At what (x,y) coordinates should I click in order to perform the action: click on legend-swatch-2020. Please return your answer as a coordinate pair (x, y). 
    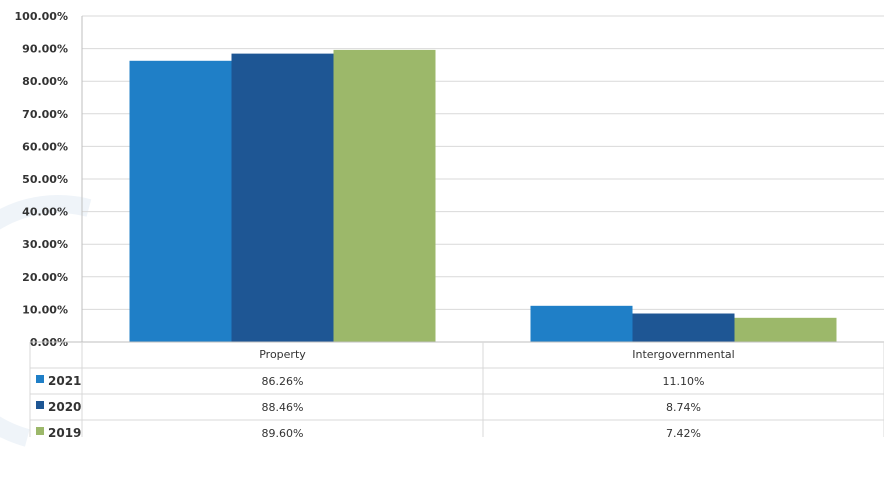
    Looking at the image, I should click on (40, 405).